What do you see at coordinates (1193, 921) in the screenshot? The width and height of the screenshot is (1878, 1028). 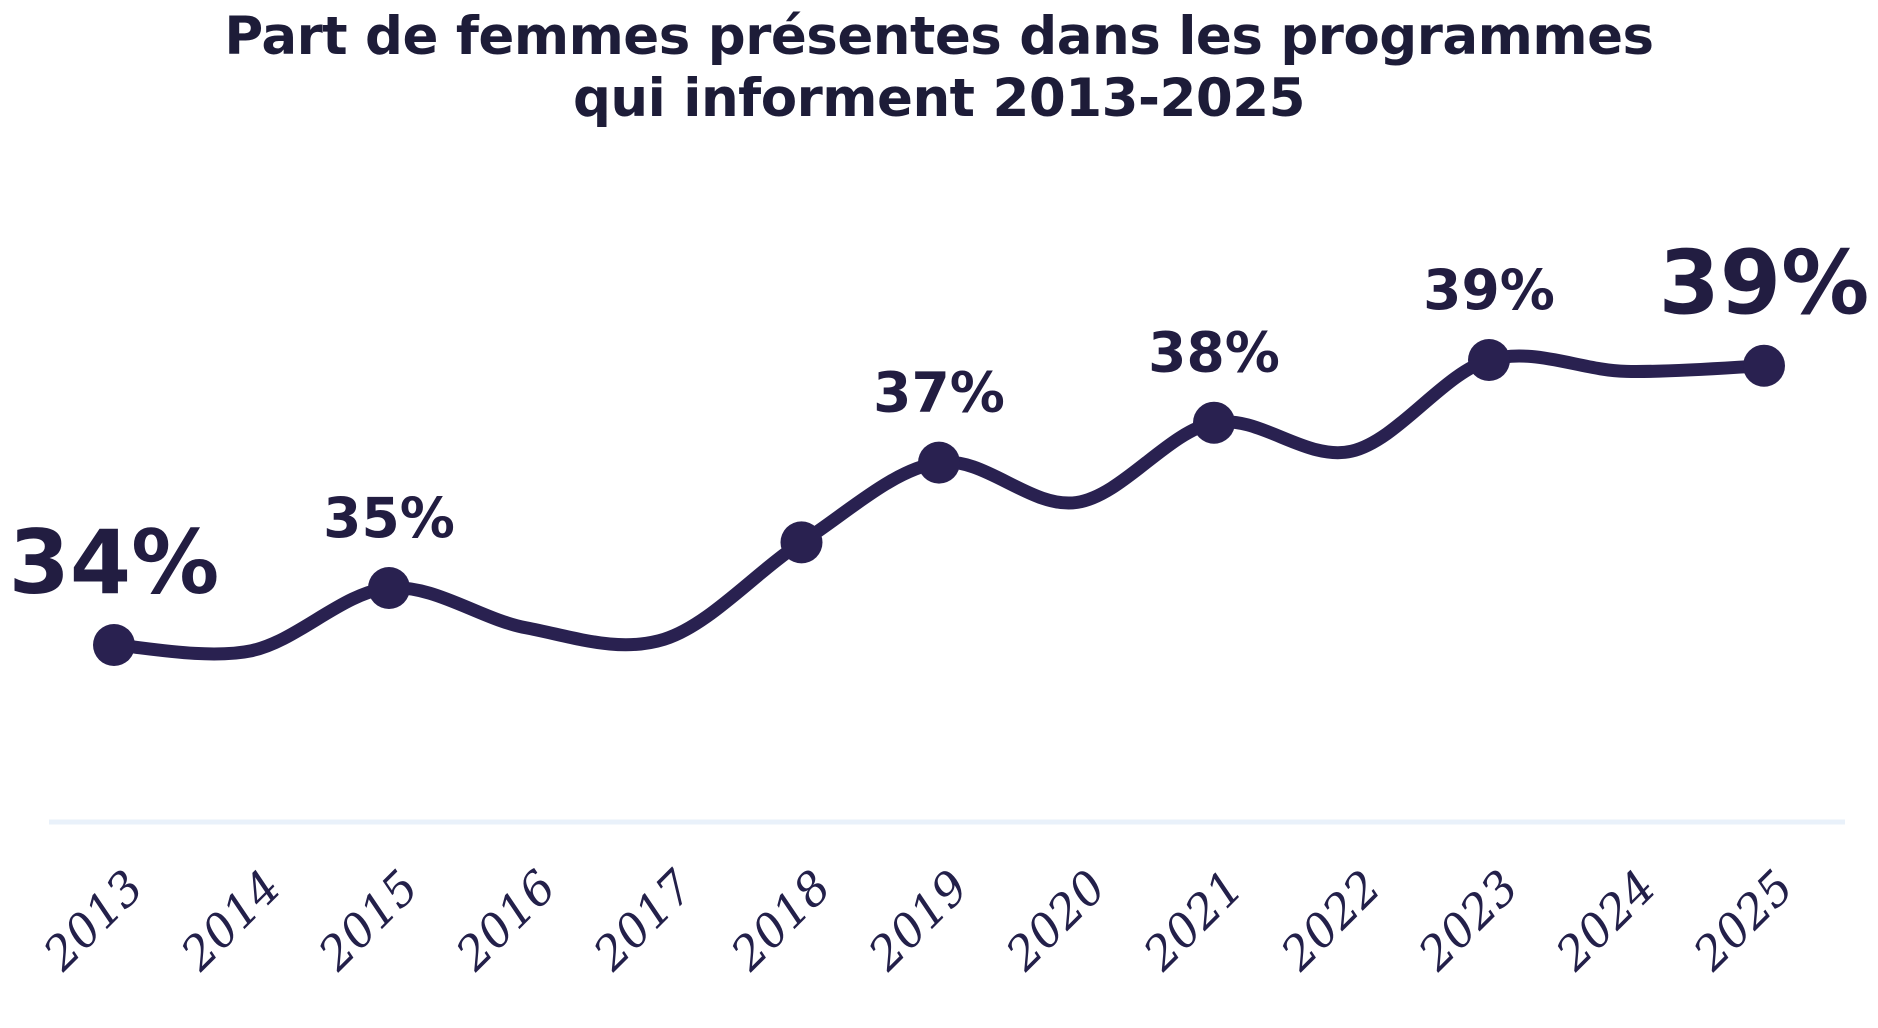 I see `x-tick-label-2021: 2021` at bounding box center [1193, 921].